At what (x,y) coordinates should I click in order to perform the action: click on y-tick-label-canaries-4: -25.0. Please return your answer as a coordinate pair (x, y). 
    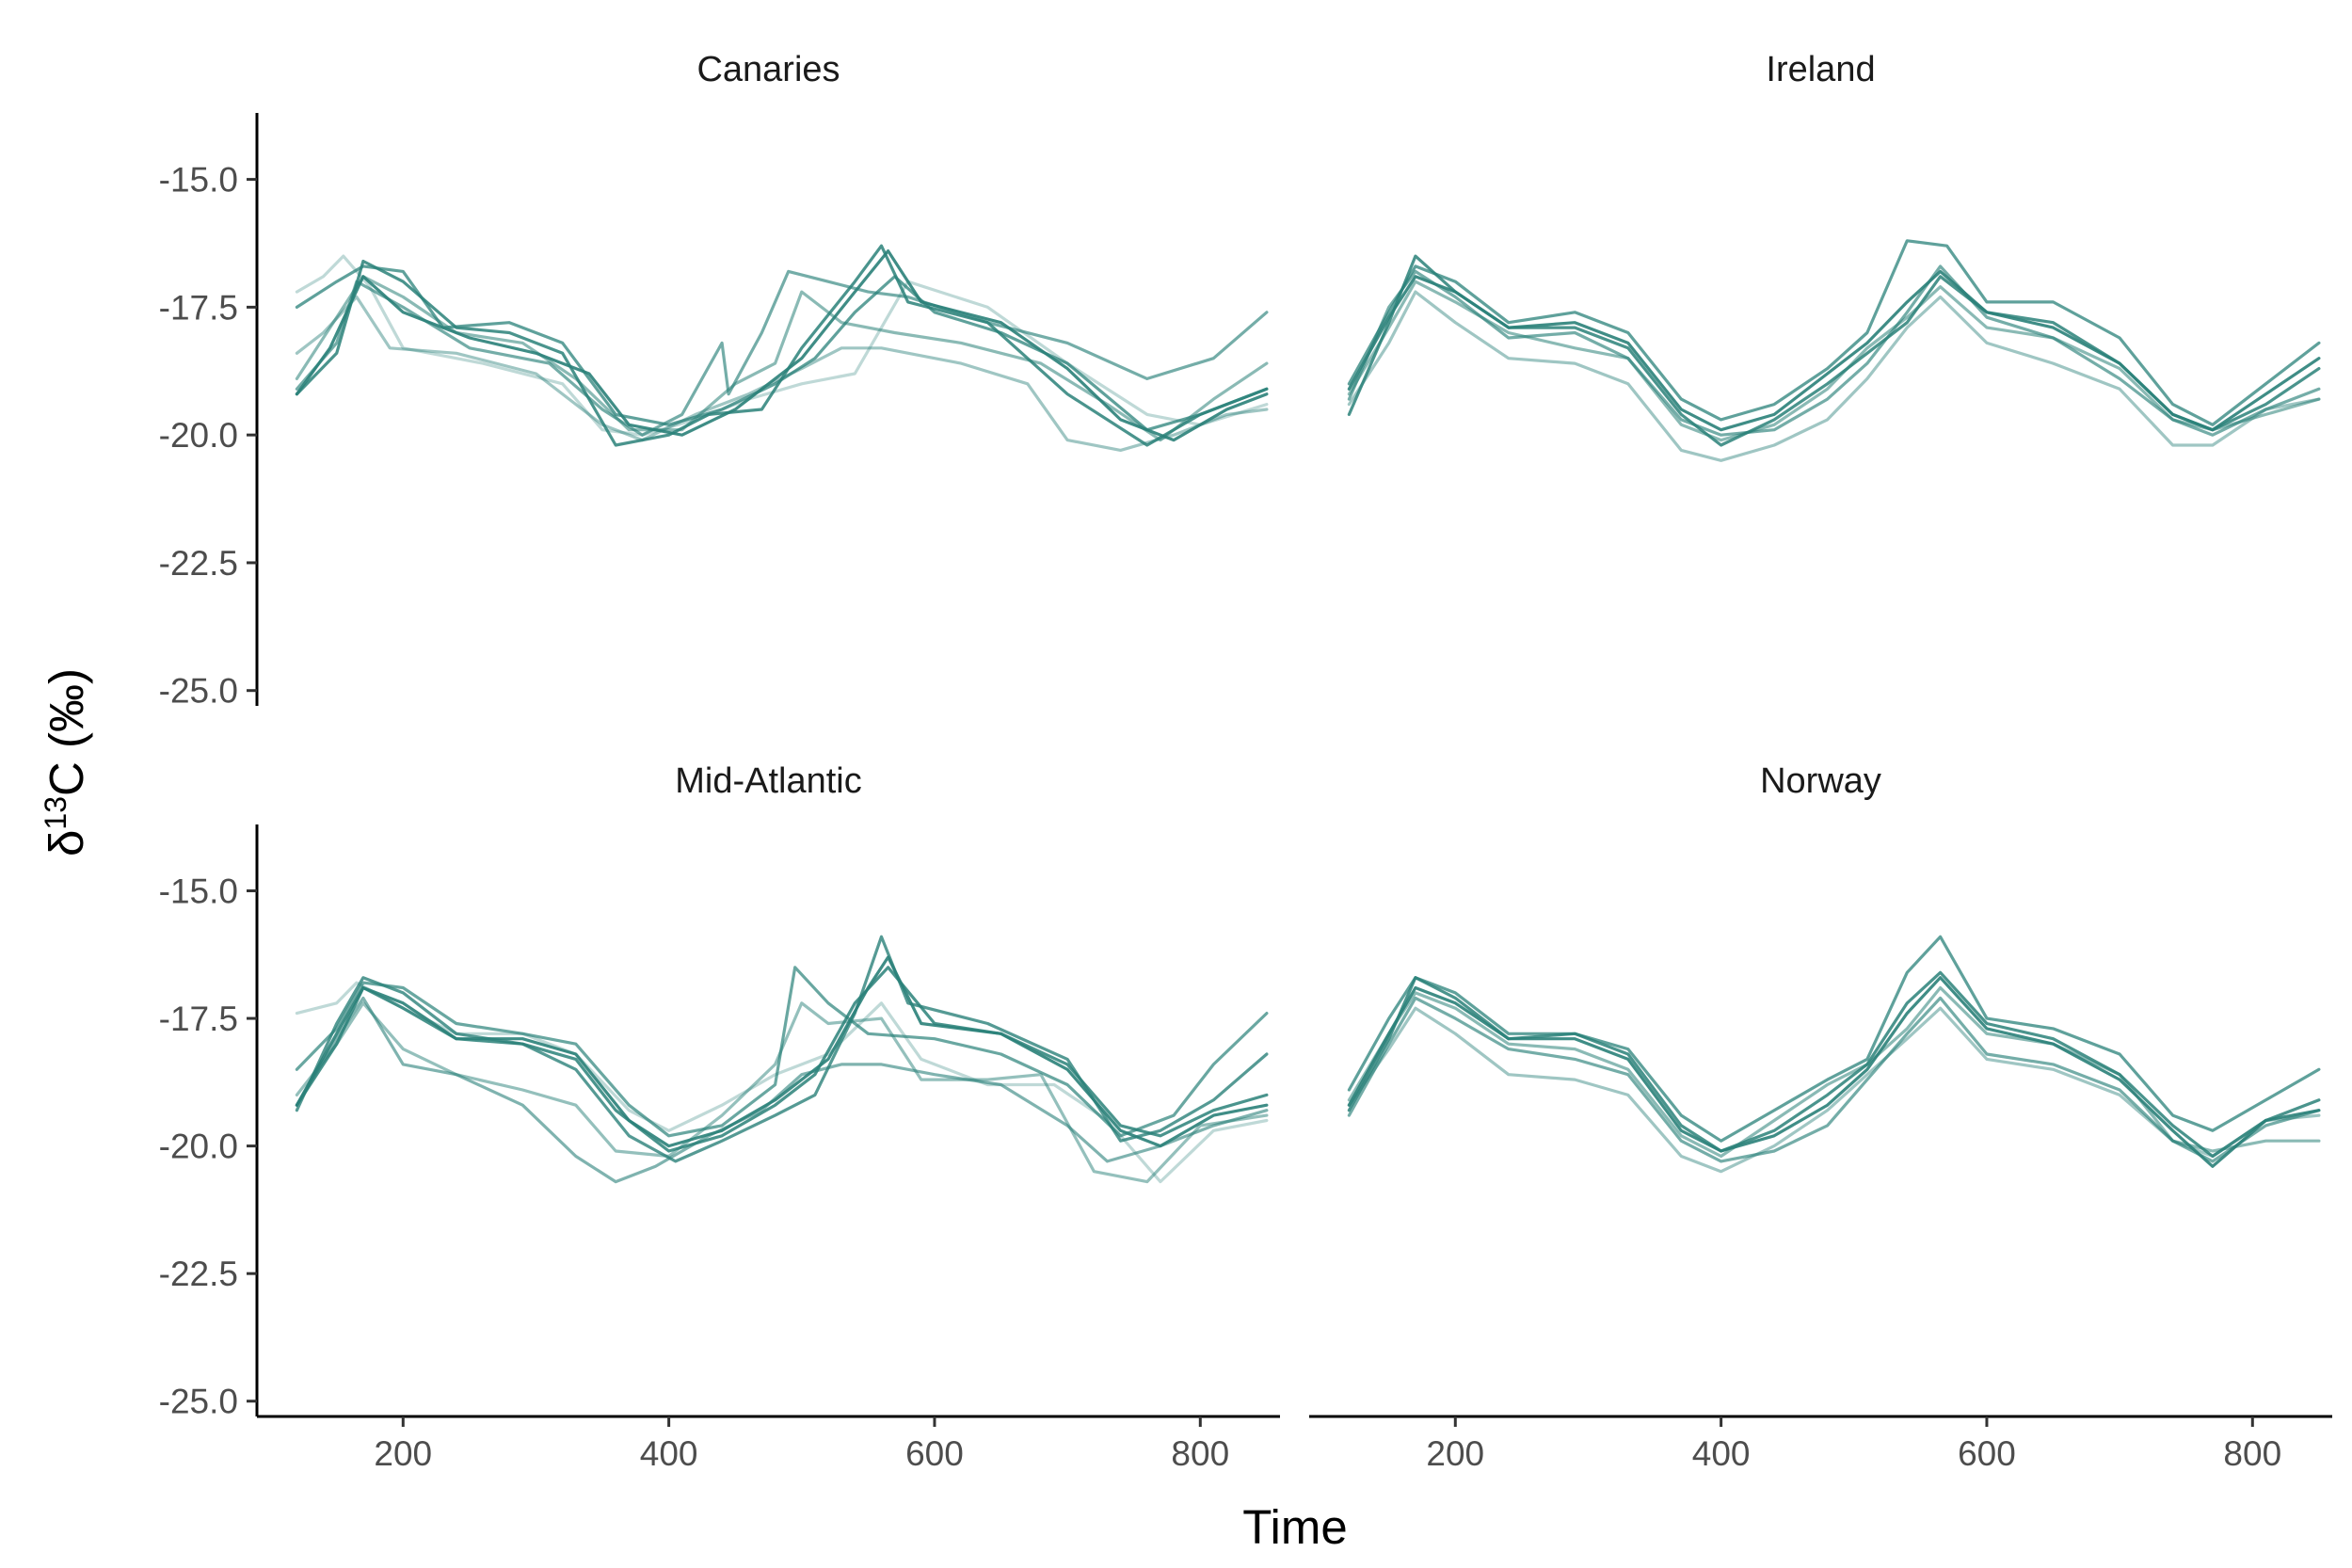
    Looking at the image, I should click on (198, 691).